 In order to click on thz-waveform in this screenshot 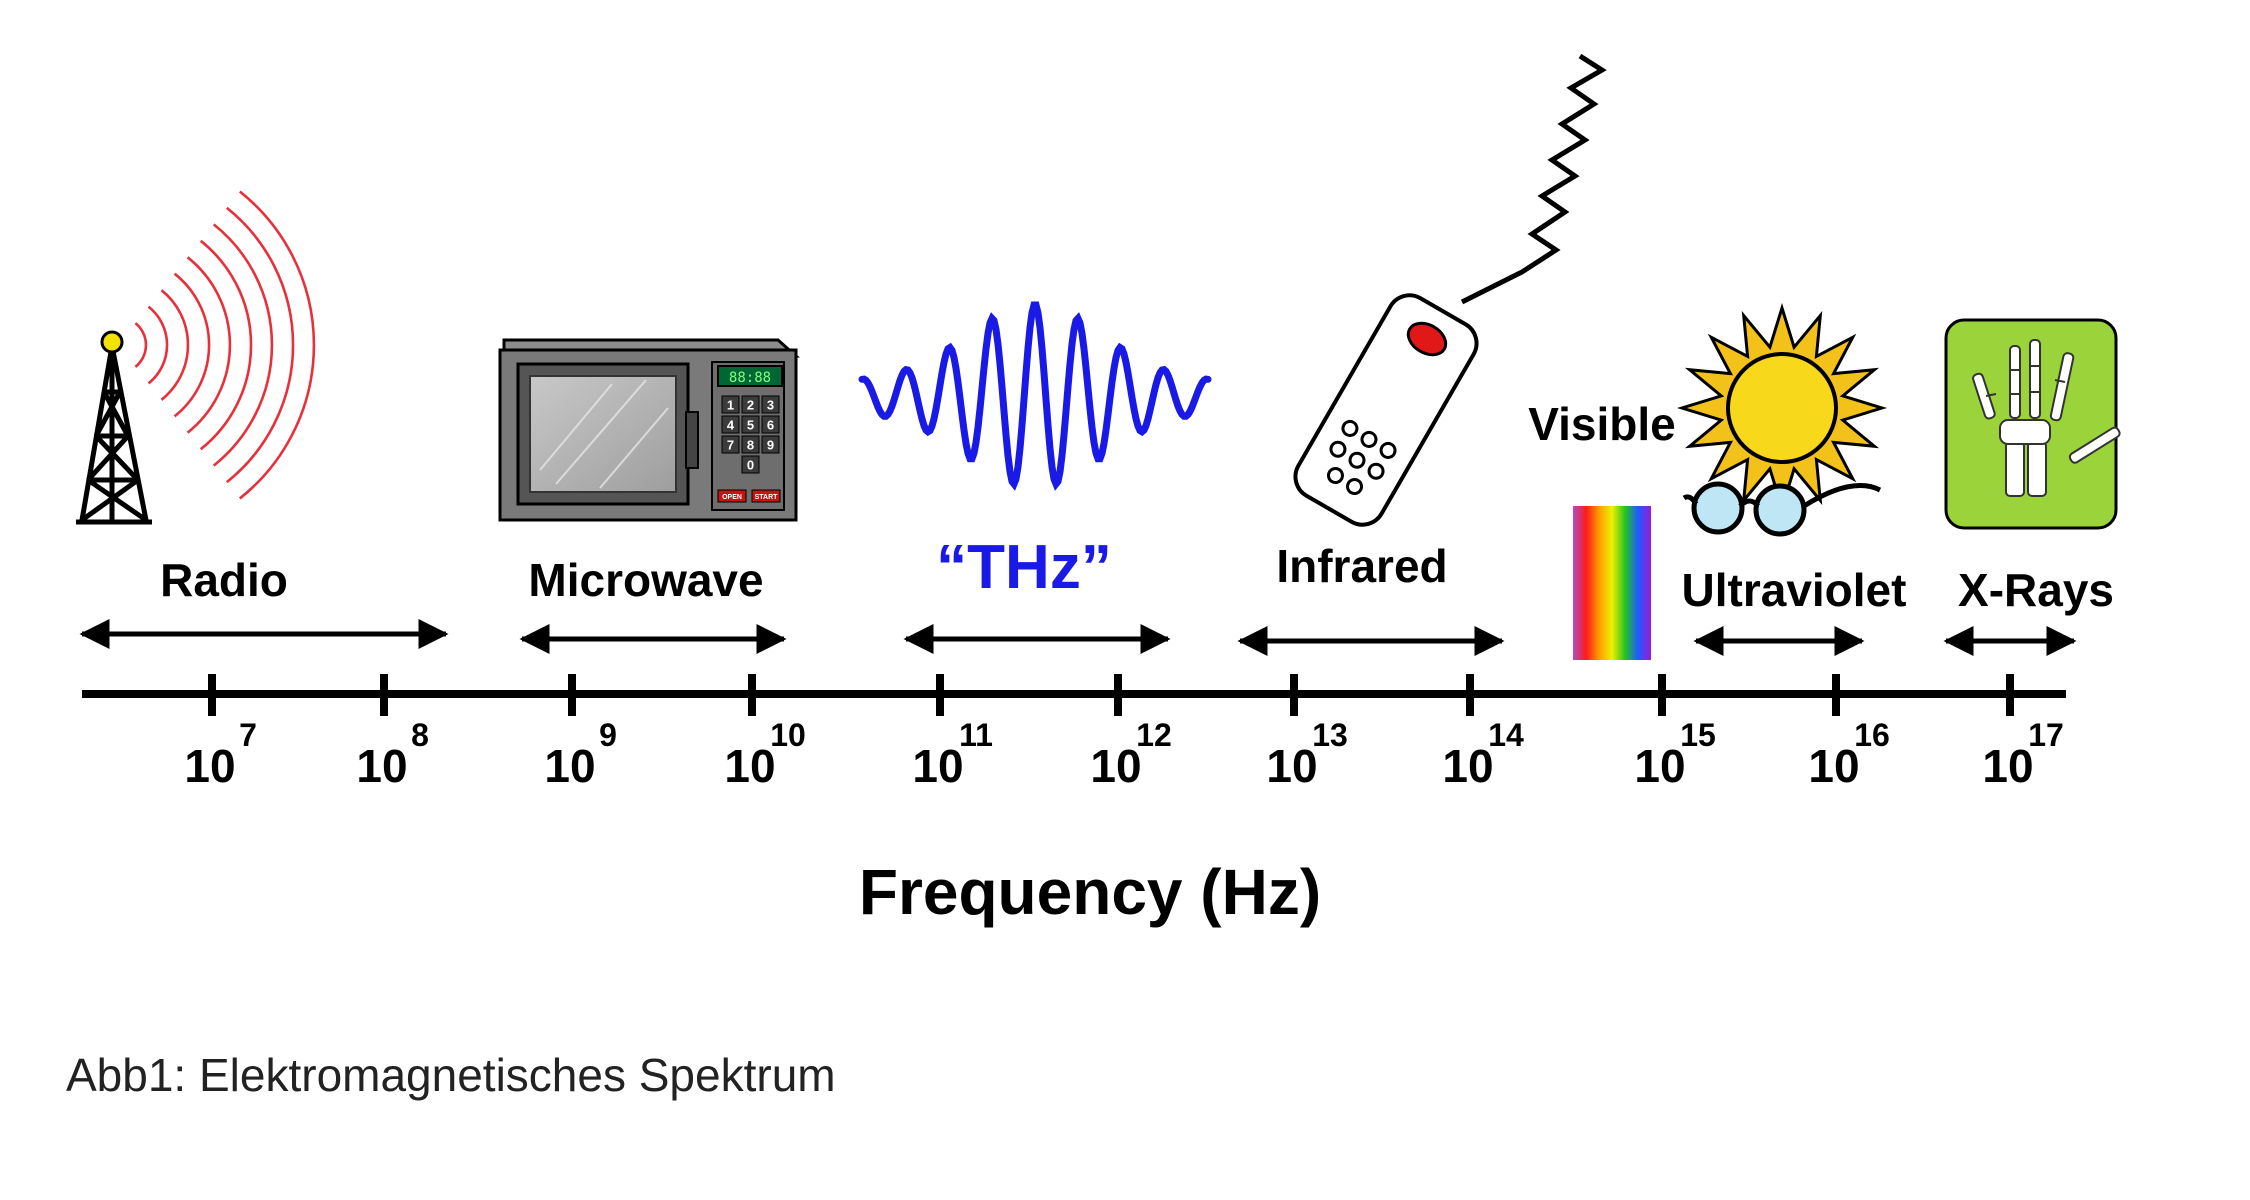, I will do `click(1035, 396)`.